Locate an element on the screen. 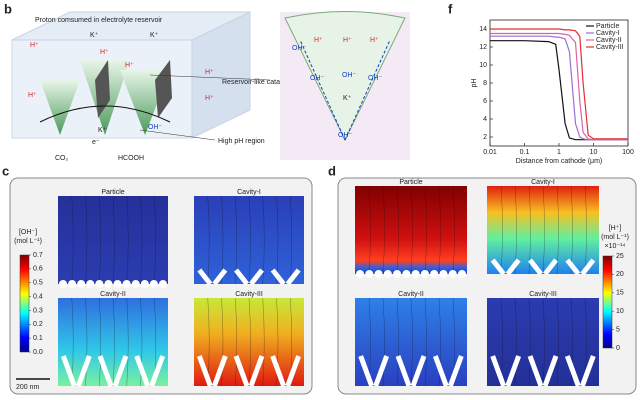  x-tick-label: 10 is located at coordinates (594, 152).